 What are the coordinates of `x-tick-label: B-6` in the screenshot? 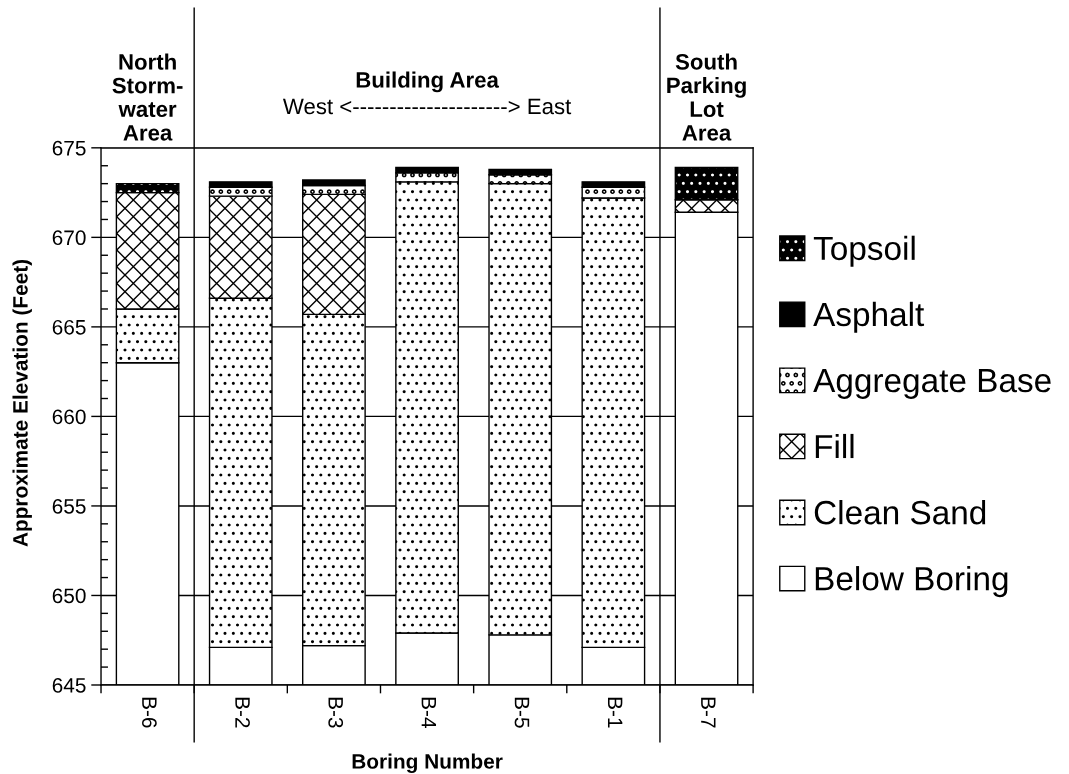 It's located at (149, 712).